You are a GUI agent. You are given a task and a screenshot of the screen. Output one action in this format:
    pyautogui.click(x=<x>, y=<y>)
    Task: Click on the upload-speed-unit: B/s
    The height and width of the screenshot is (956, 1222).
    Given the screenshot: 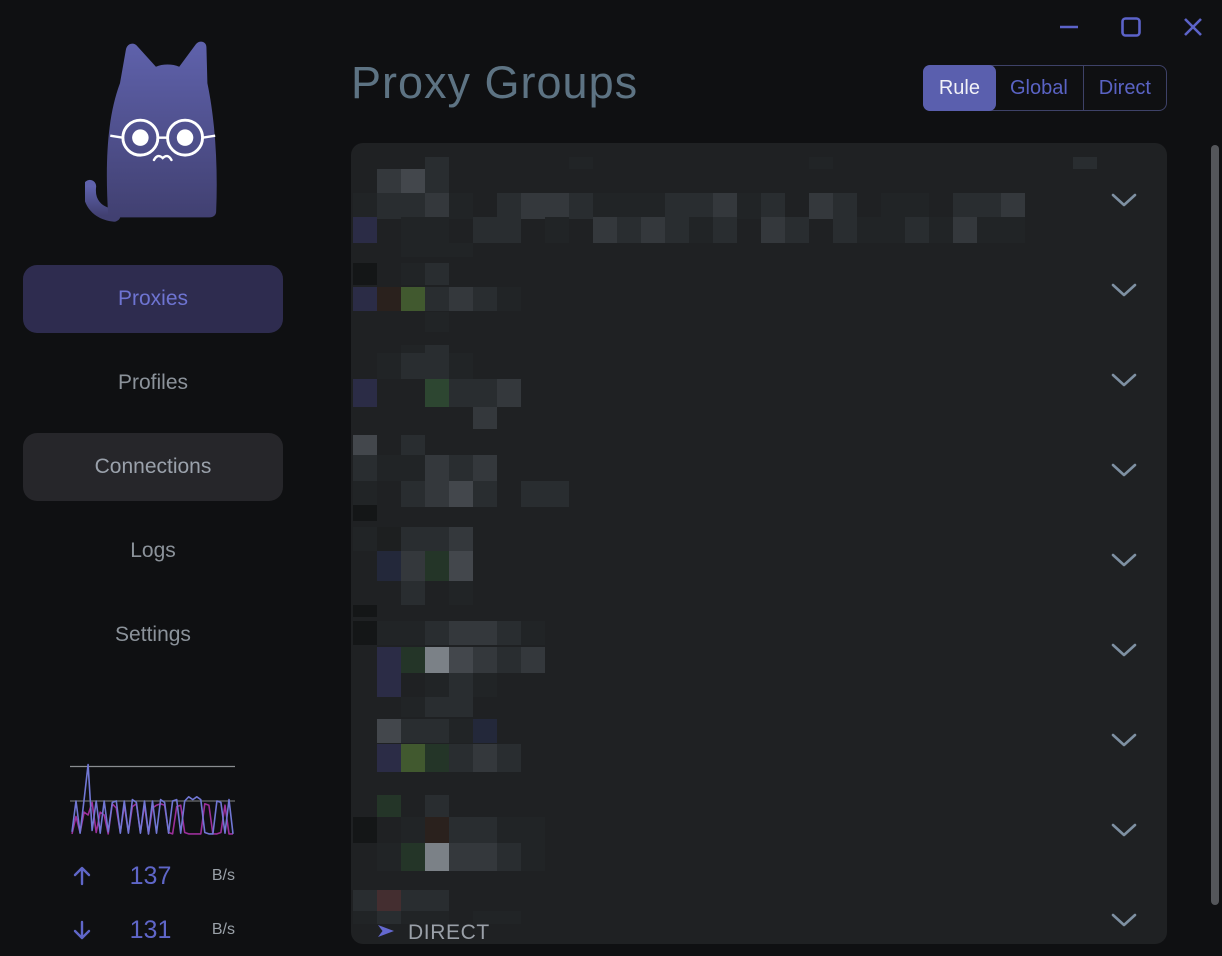 What is the action you would take?
    pyautogui.click(x=223, y=875)
    